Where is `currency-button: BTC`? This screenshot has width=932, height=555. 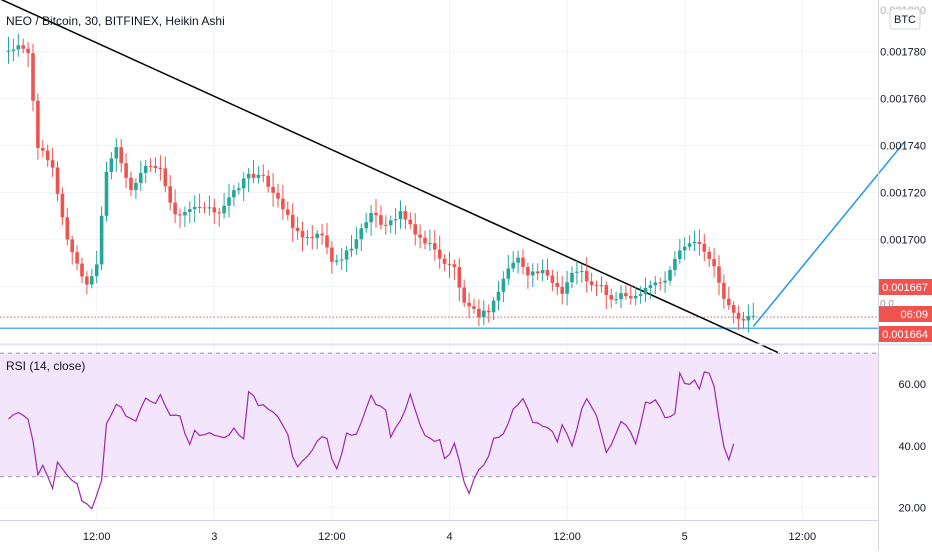
currency-button: BTC is located at coordinates (905, 19).